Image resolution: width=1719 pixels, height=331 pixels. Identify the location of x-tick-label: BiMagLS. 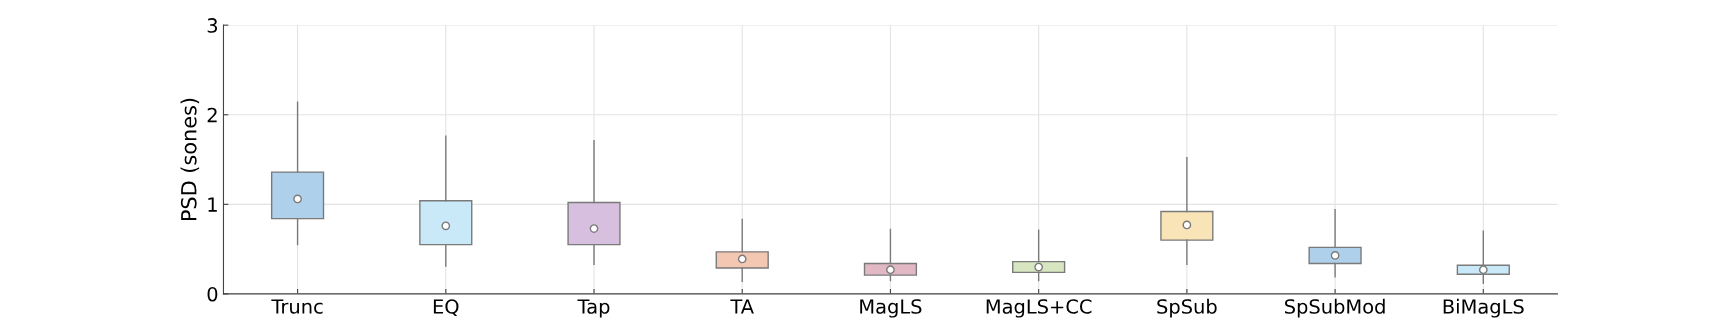
(1483, 308).